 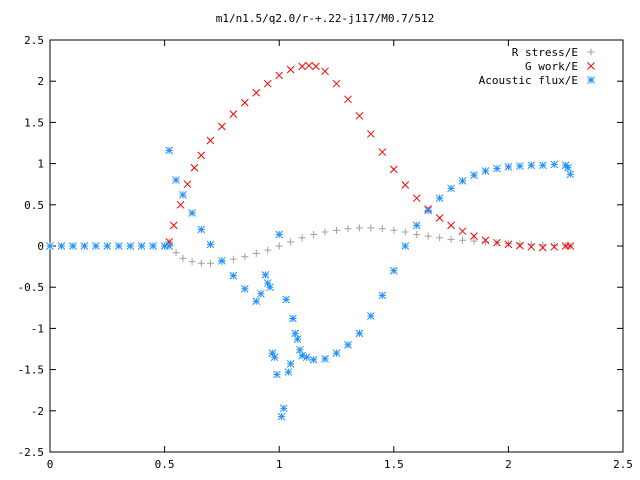 What do you see at coordinates (40, 81) in the screenshot?
I see `y-tick-label: 2` at bounding box center [40, 81].